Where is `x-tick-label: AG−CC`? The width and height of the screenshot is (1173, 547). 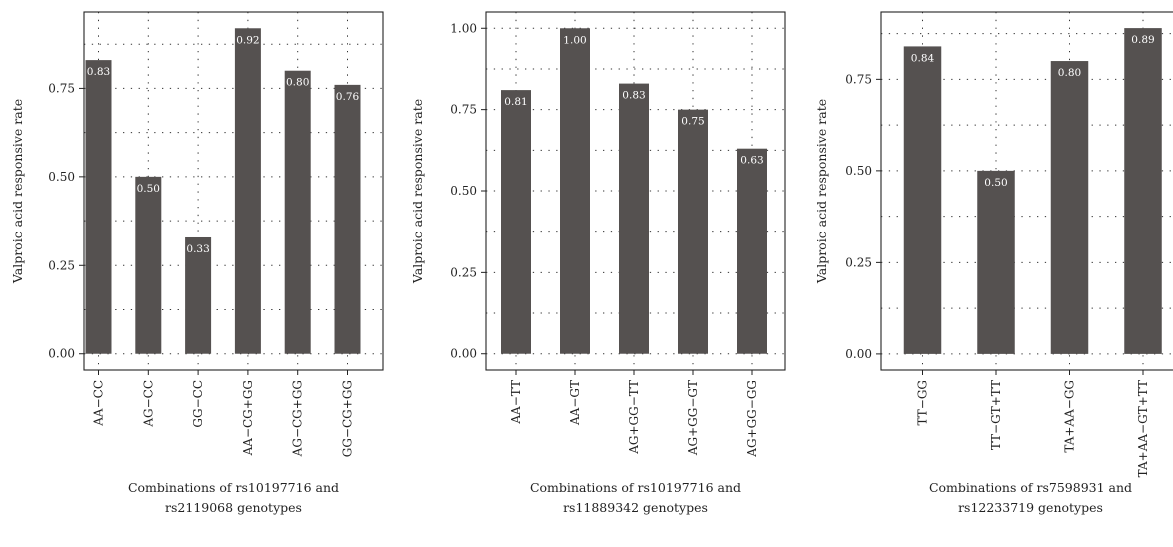
x-tick-label: AG−CC is located at coordinates (148, 404).